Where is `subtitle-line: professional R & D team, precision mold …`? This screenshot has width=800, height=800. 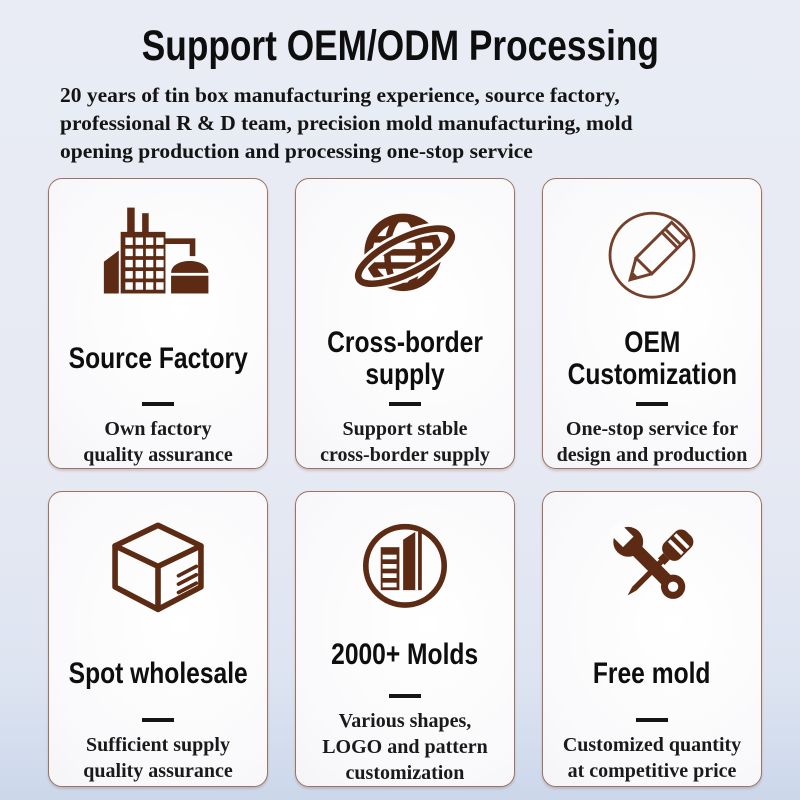 subtitle-line: professional R & D team, precision mold … is located at coordinates (346, 123).